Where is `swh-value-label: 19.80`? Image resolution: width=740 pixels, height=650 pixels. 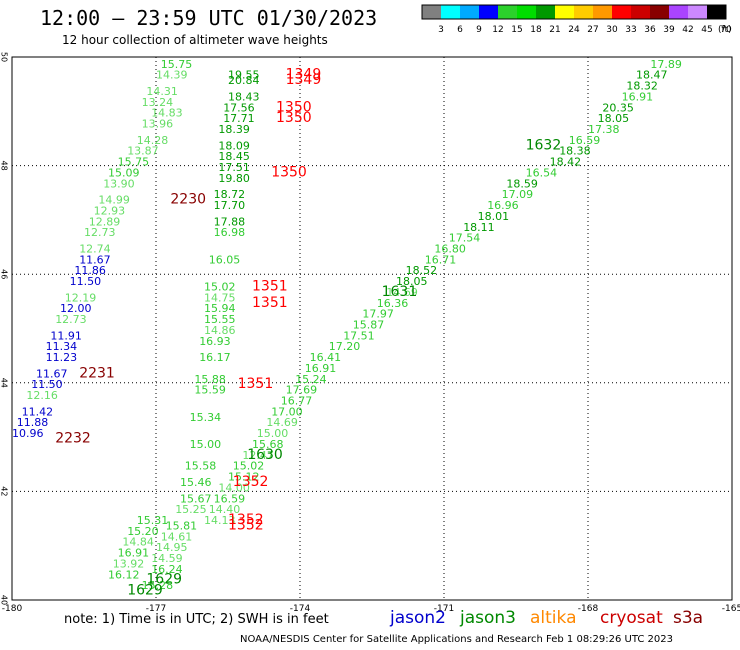
swh-value-label: 19.80 is located at coordinates (234, 178).